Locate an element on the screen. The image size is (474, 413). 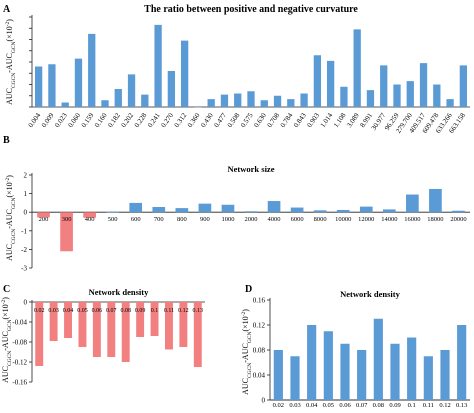
panel-letter: C is located at coordinates (6, 289).